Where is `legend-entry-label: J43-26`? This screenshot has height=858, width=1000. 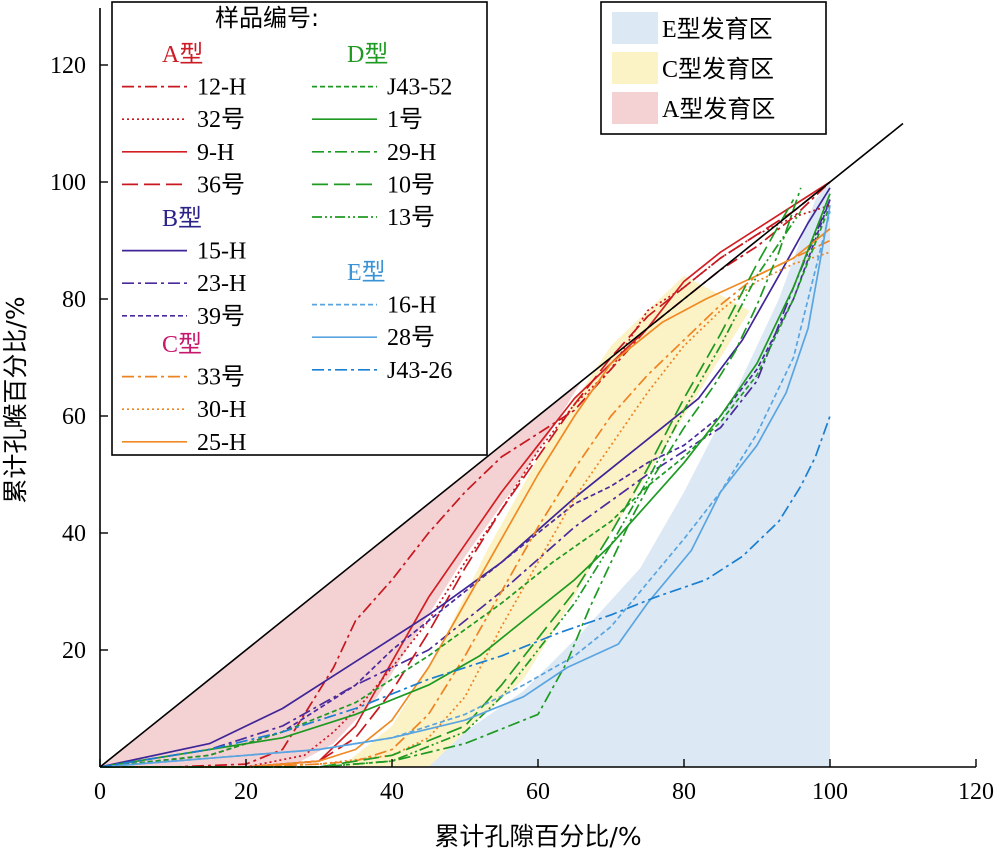
legend-entry-label: J43-26 is located at coordinates (419, 371).